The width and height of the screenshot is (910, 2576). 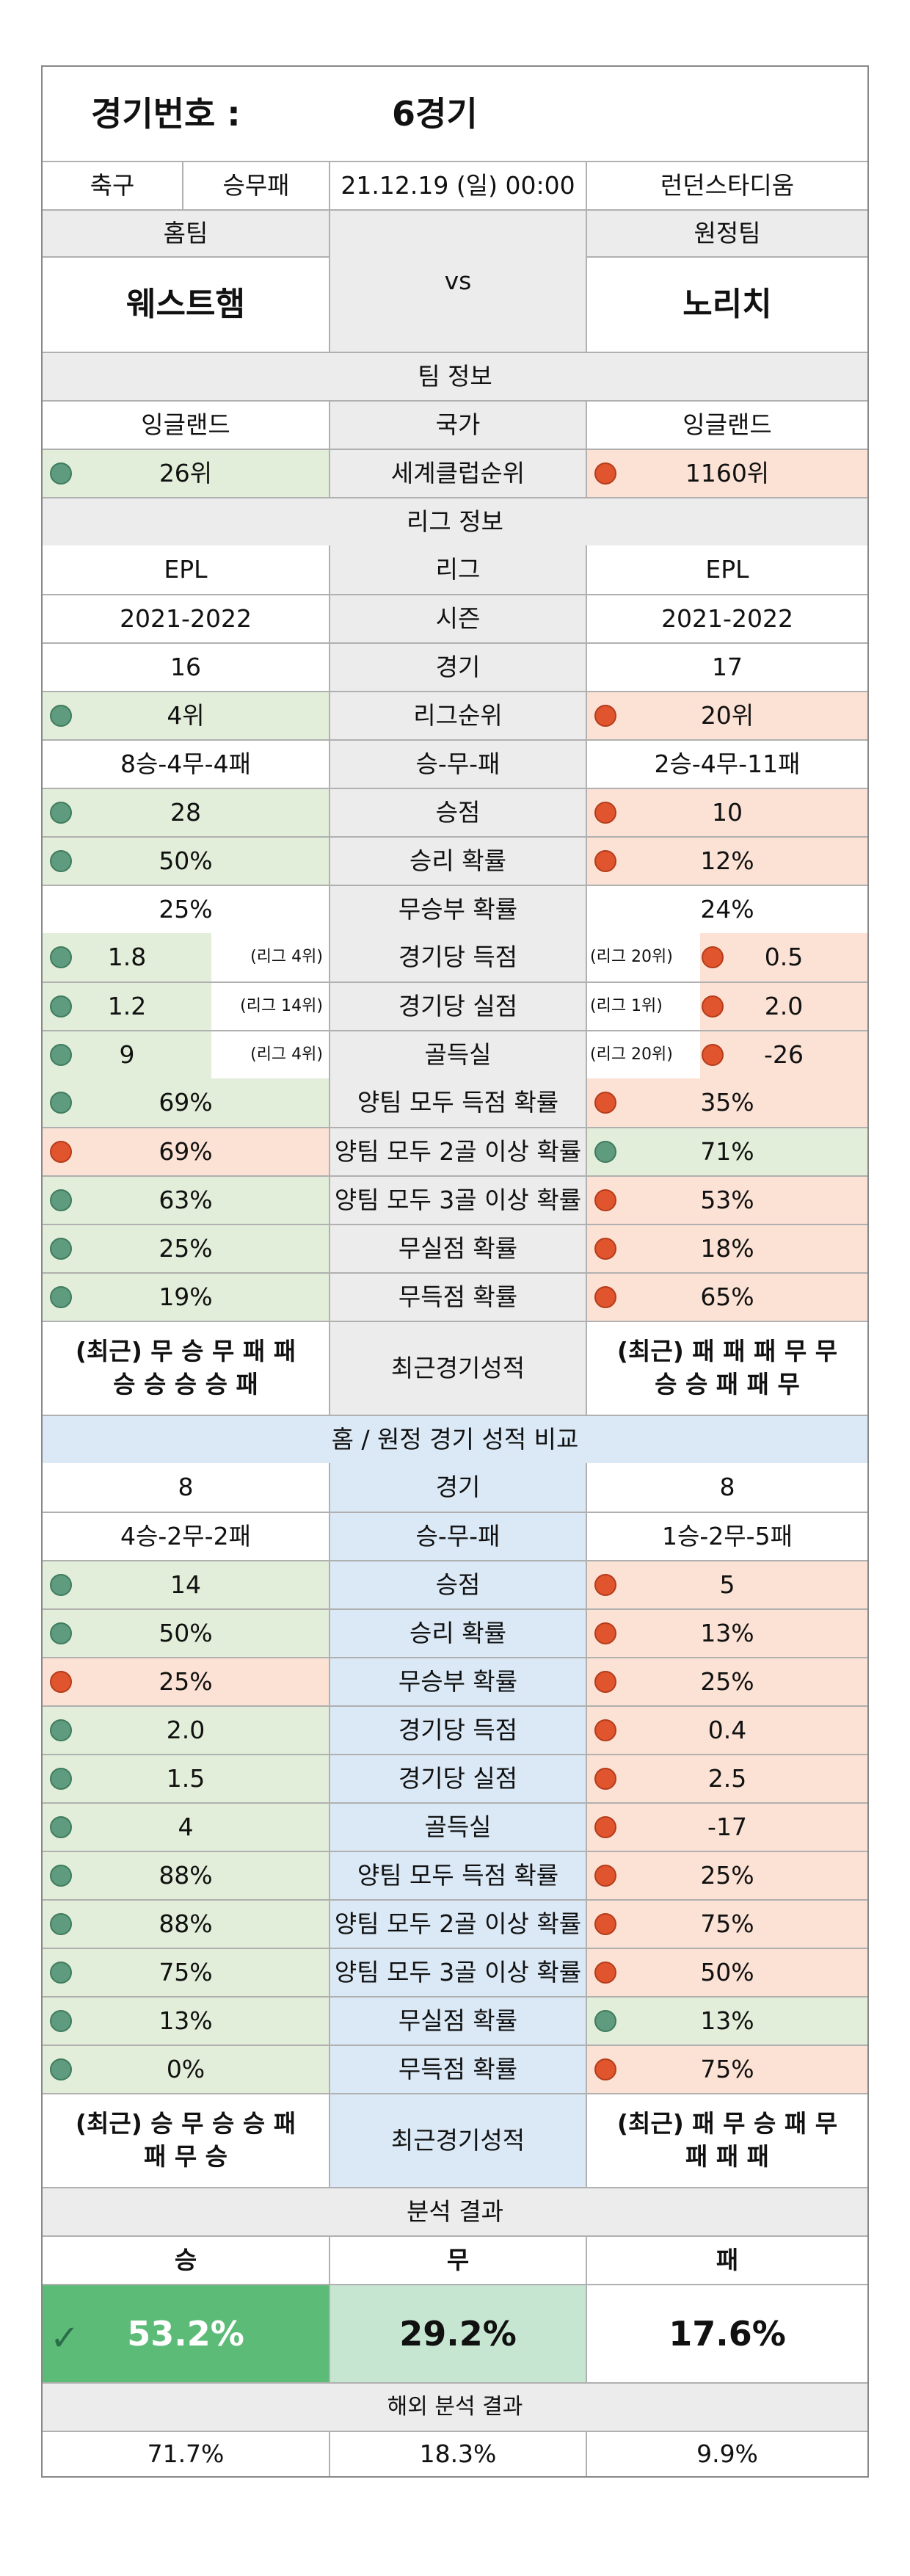 I want to click on league-stat-row: 4위 리그순위 20위, so click(x=455, y=715).